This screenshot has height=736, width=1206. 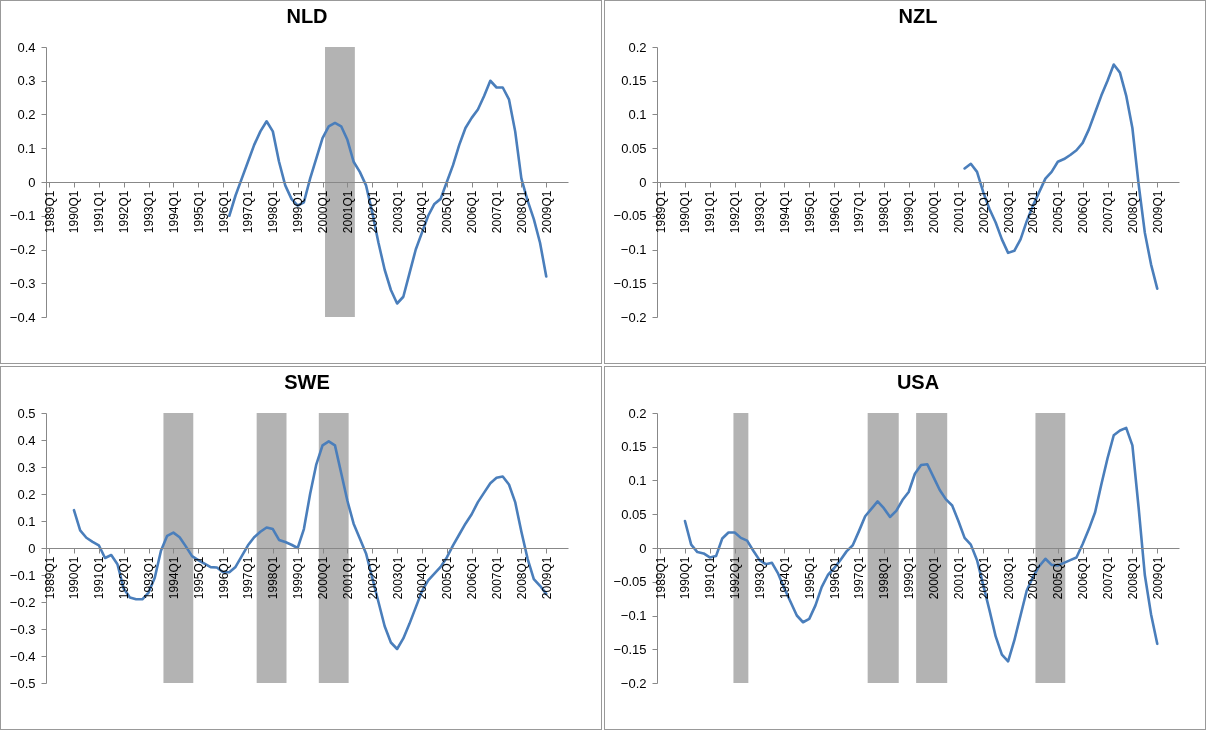 I want to click on chart-title: USA, so click(x=918, y=382).